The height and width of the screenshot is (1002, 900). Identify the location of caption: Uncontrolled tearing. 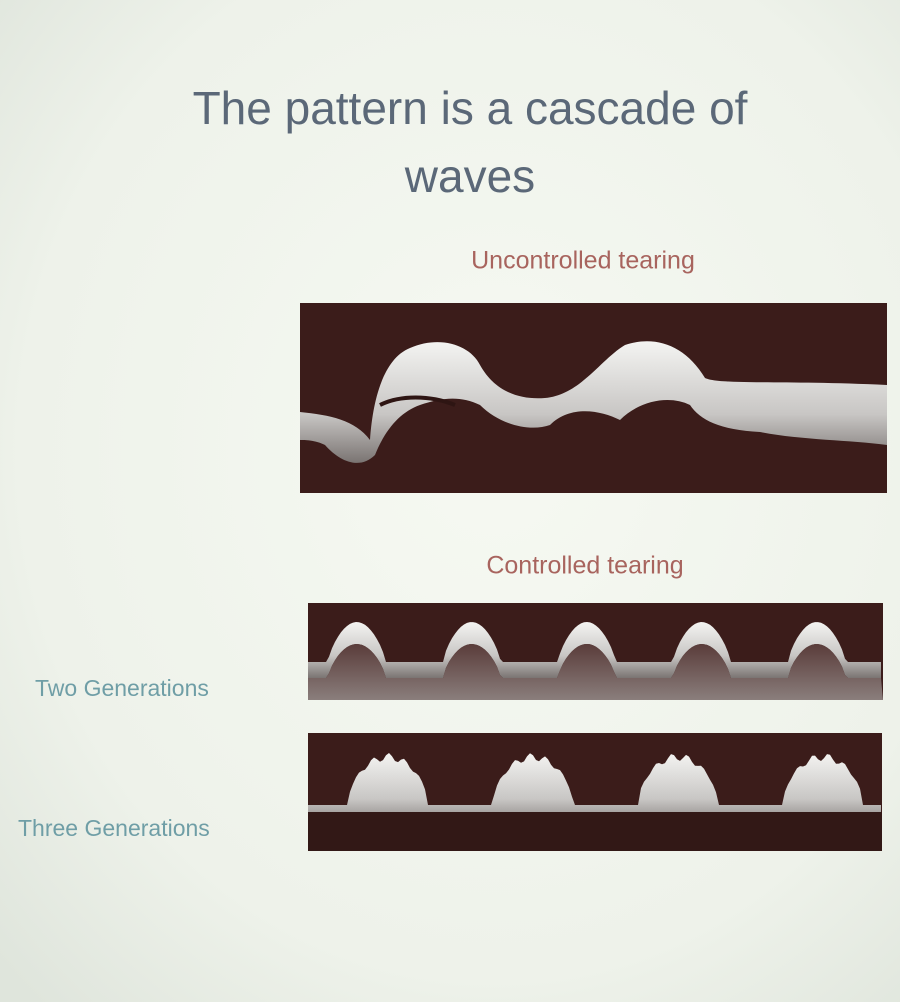
(583, 261).